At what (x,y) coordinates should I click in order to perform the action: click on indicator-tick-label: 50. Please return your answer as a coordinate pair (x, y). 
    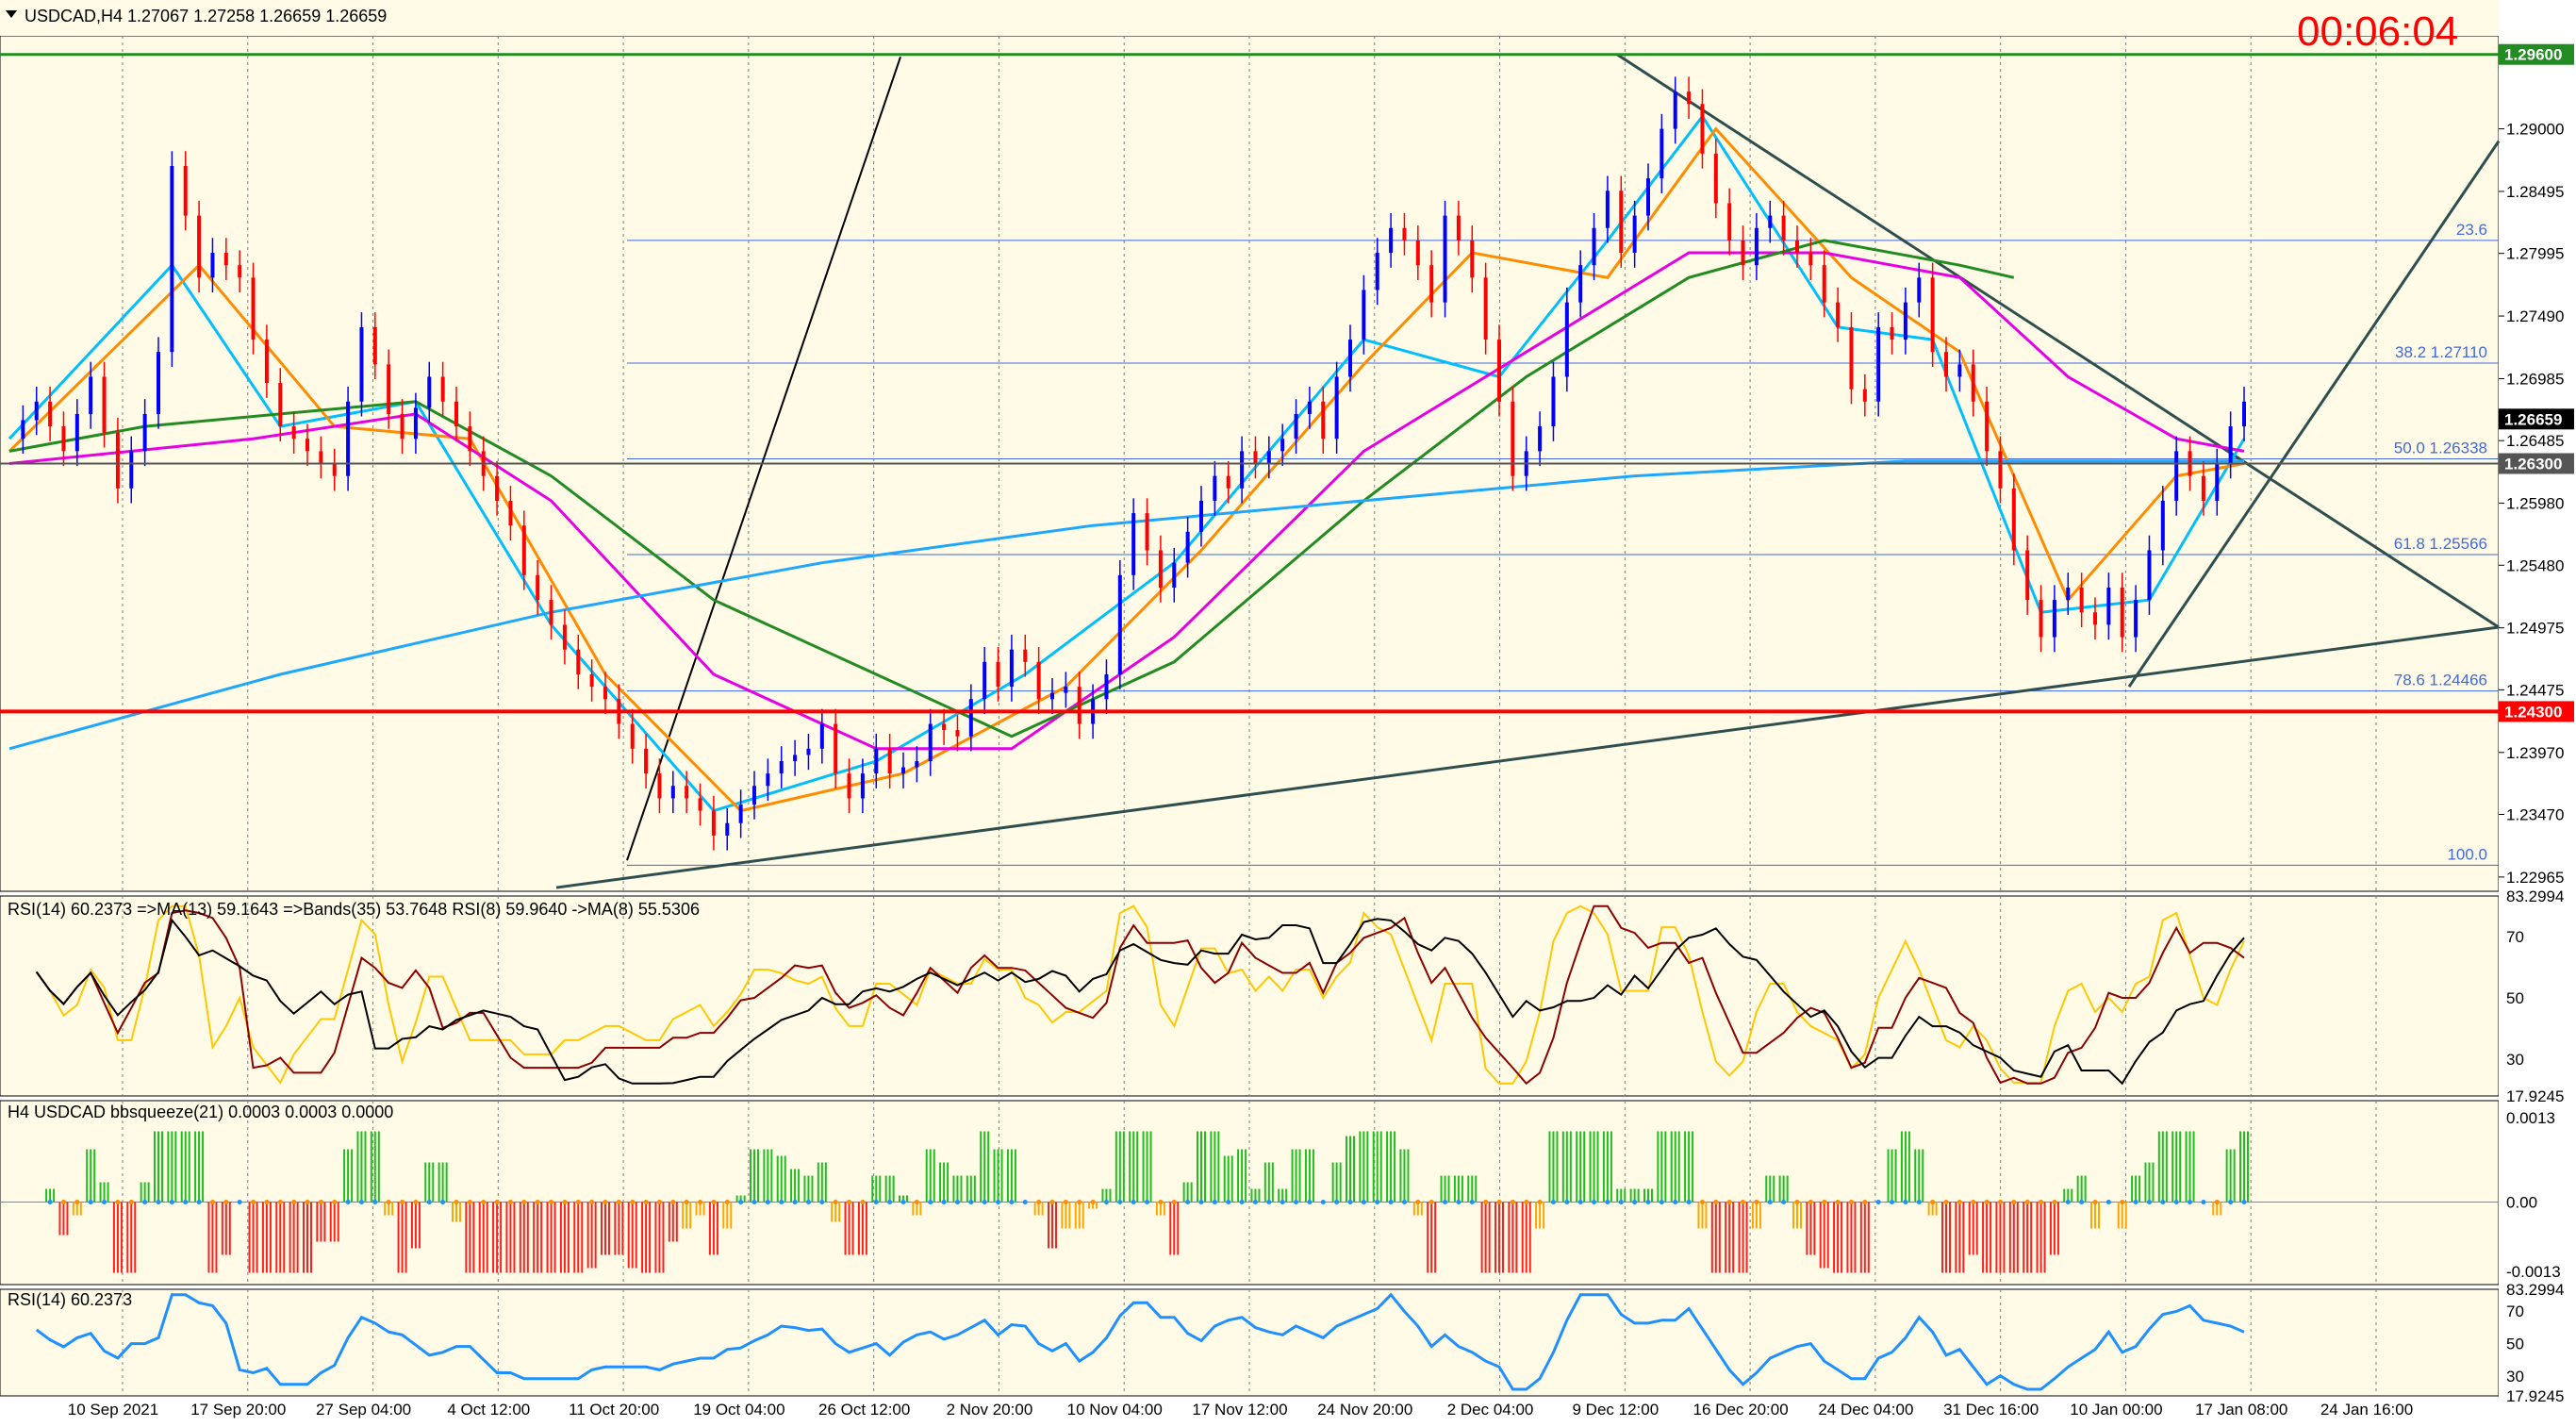
    Looking at the image, I should click on (2515, 998).